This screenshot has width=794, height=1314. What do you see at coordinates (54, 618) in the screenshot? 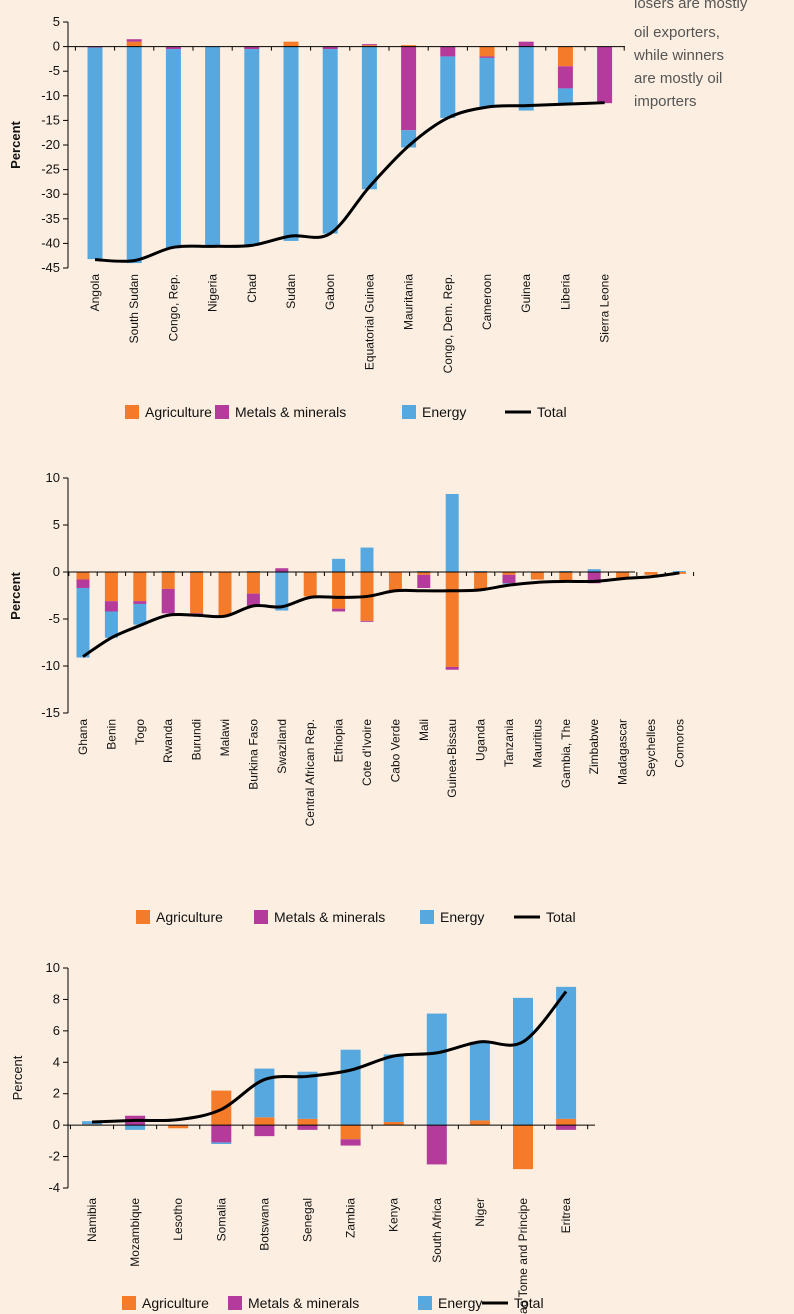
I see `y-tick-label: -5` at bounding box center [54, 618].